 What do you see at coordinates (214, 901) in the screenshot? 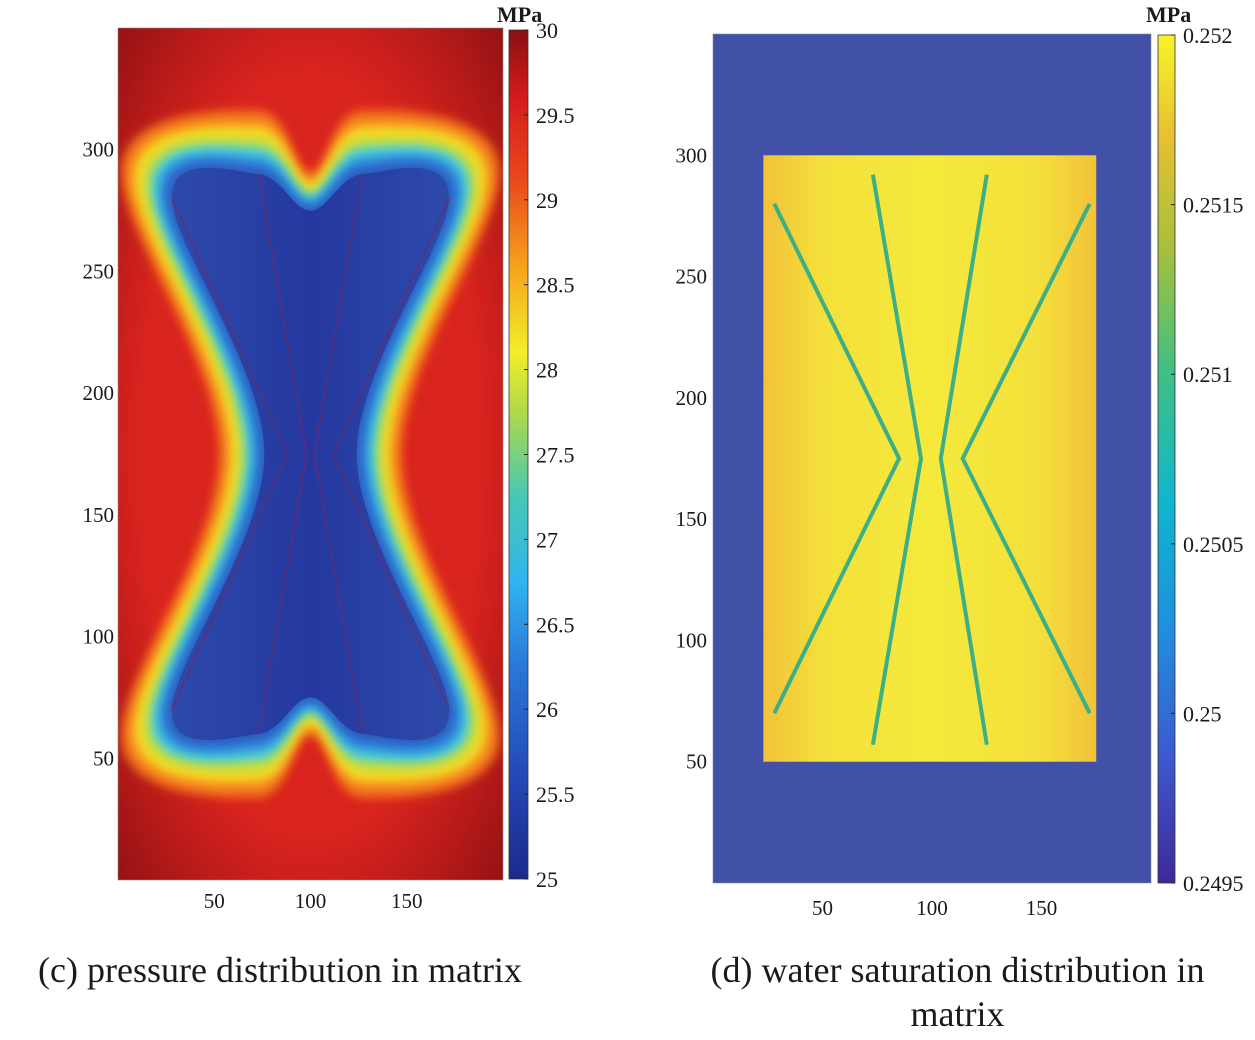
I see `pressure-x-tick-label: 50` at bounding box center [214, 901].